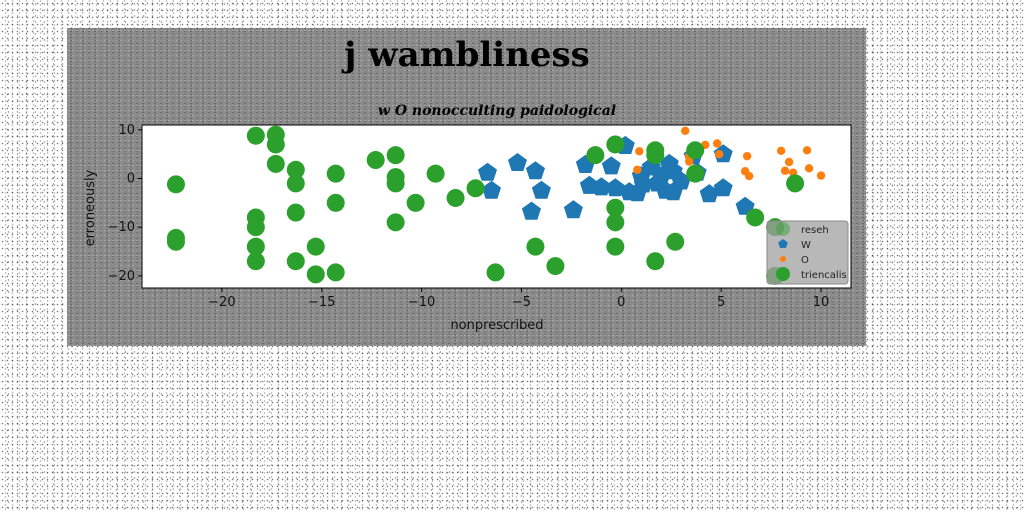  Describe the element at coordinates (496, 325) in the screenshot. I see `x-axis-label: nonprescribed` at that location.